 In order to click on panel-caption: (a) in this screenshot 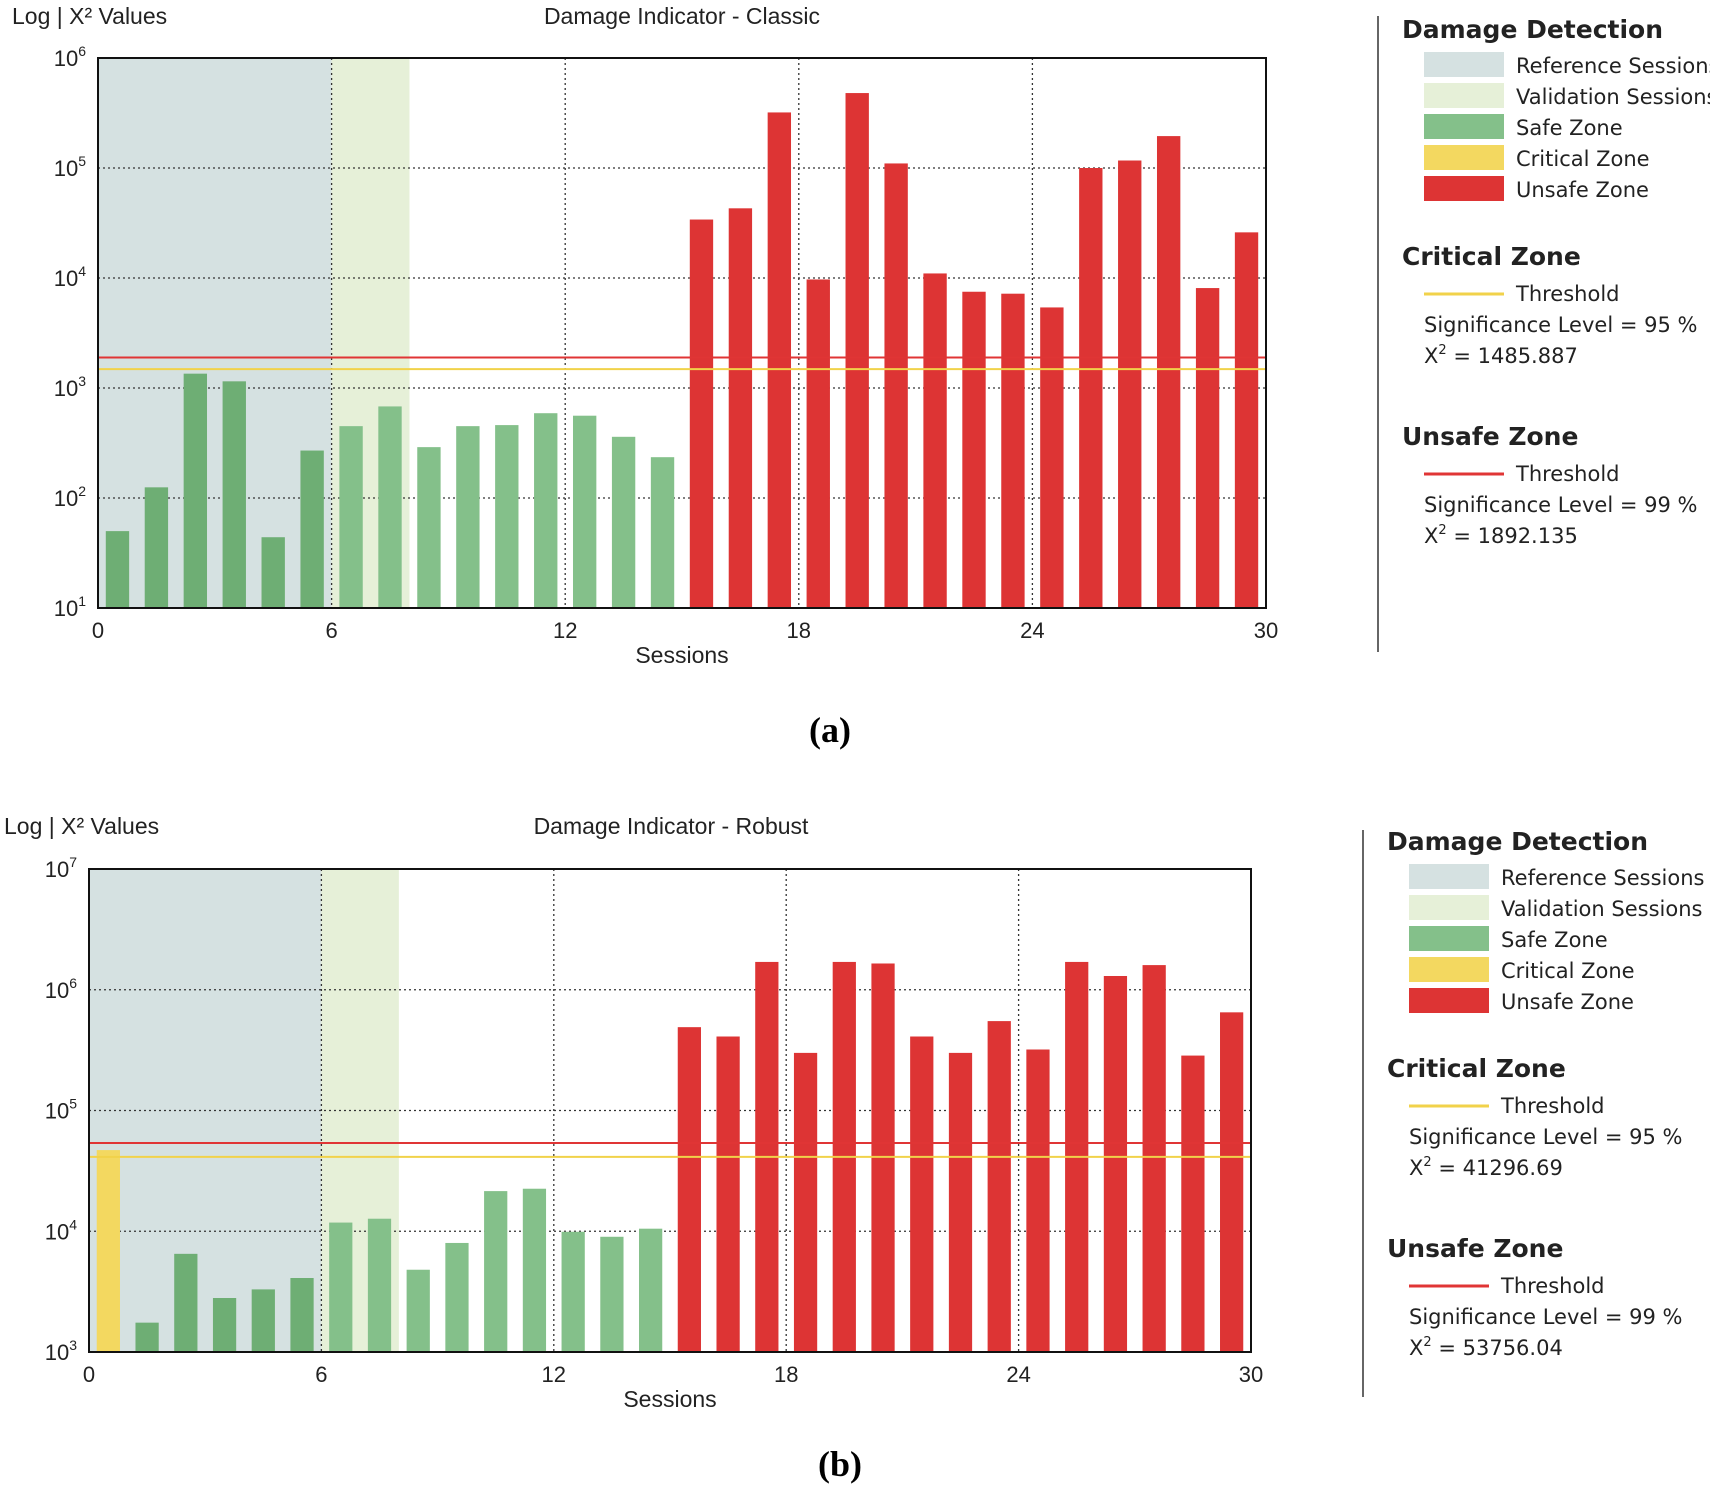, I will do `click(830, 730)`.